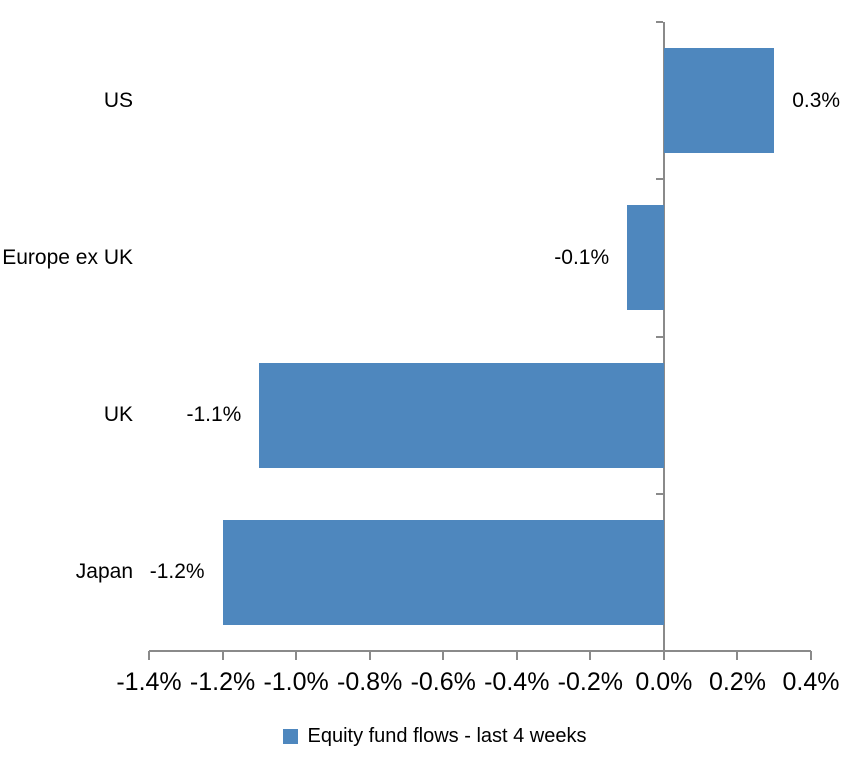  What do you see at coordinates (447, 735) in the screenshot?
I see `legend-series-label: Equity fund flows - last 4 weeks` at bounding box center [447, 735].